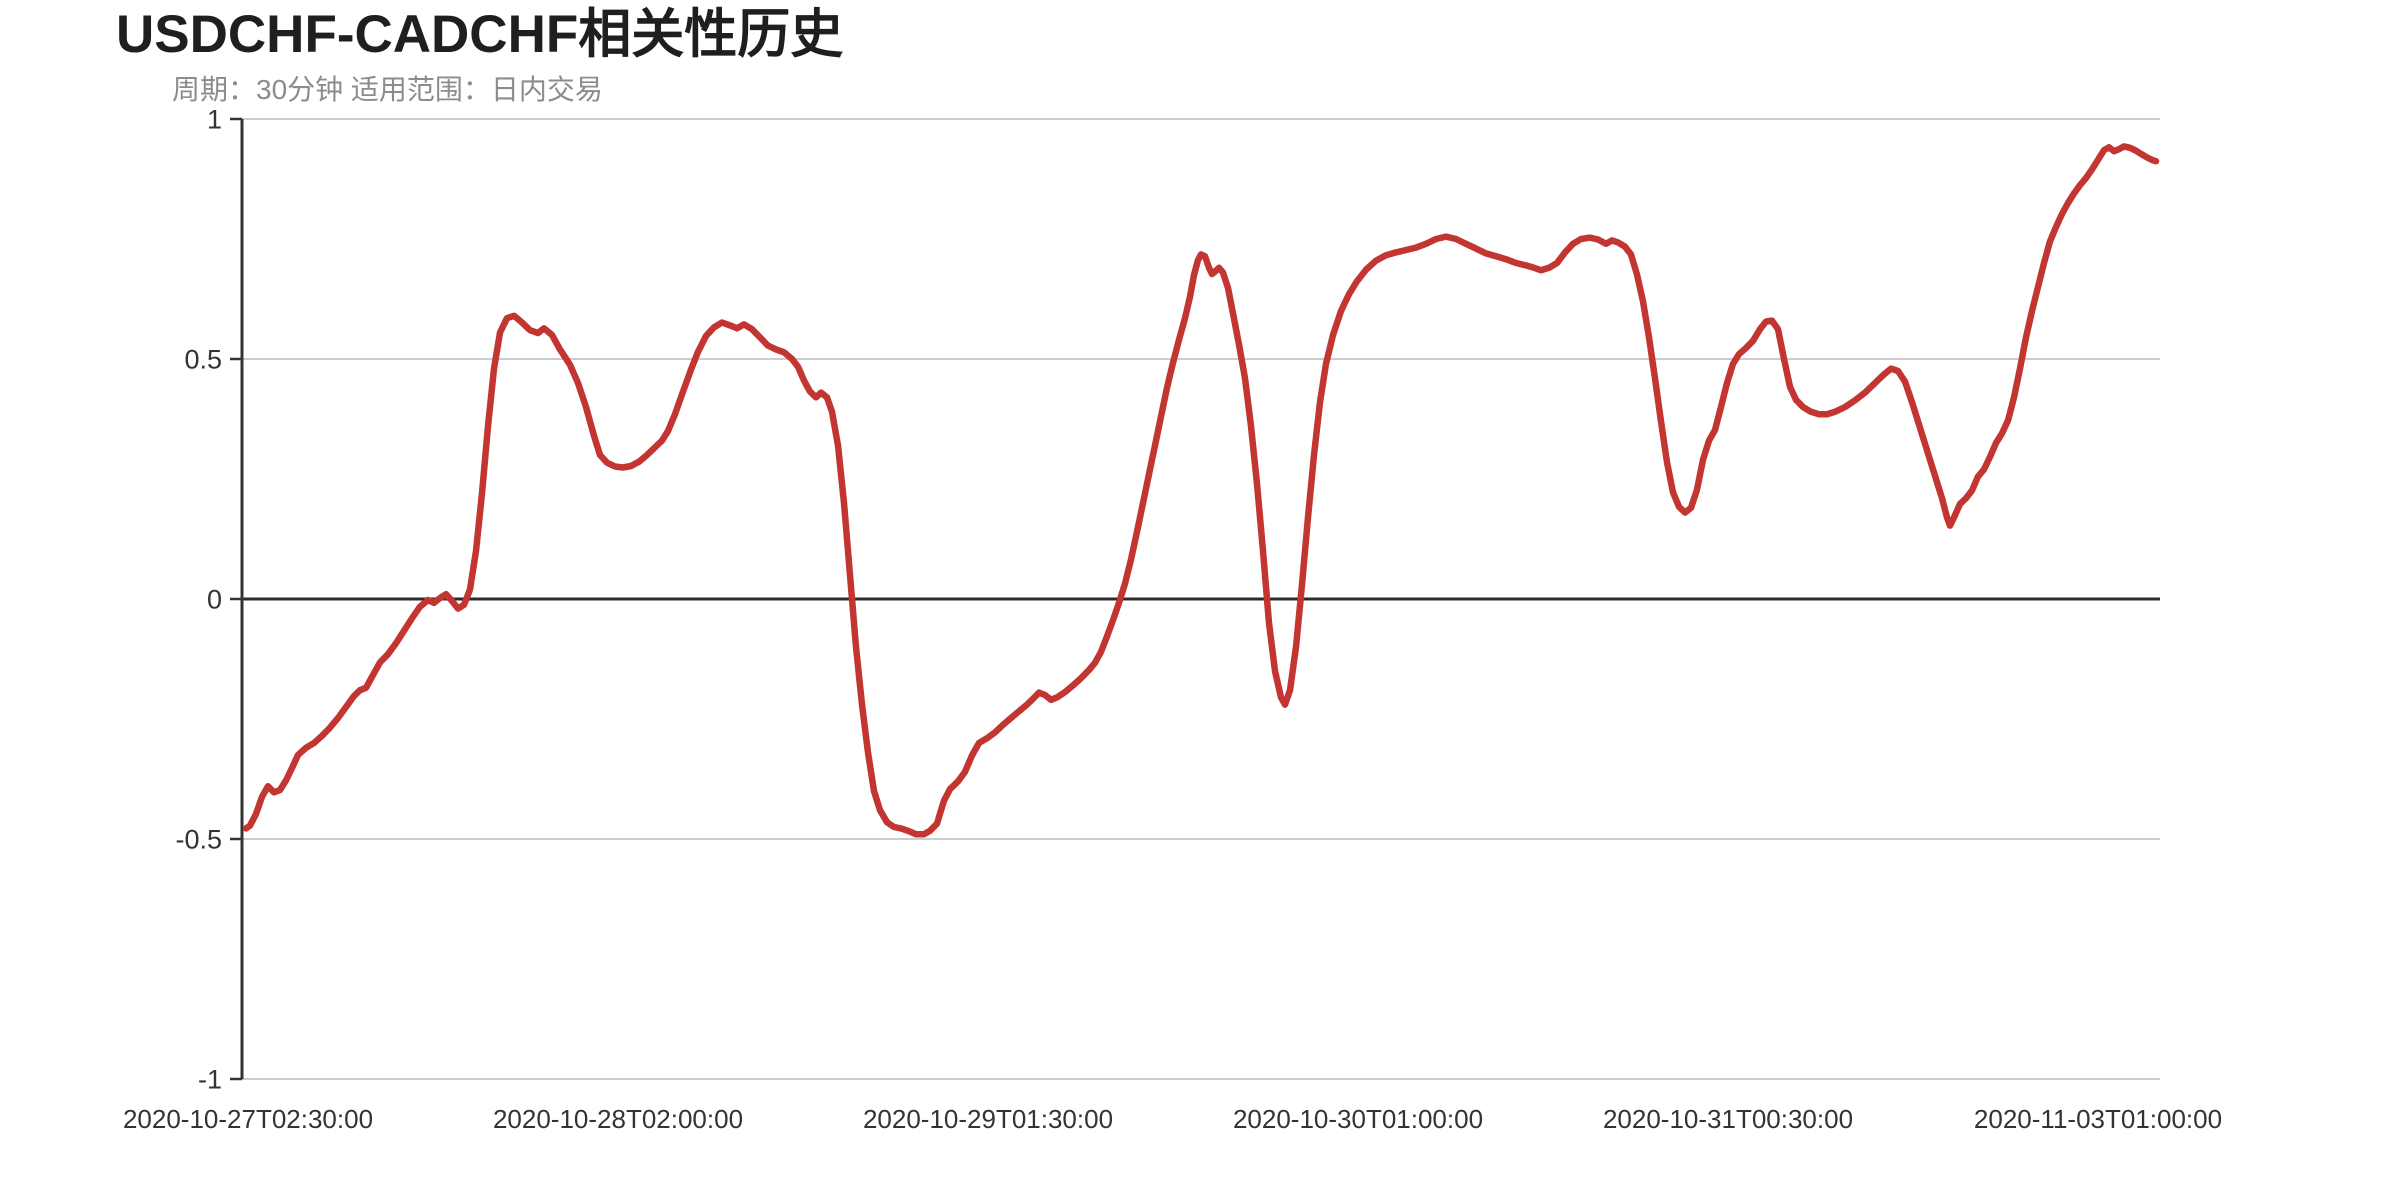 The image size is (2400, 1200). What do you see at coordinates (210, 1079) in the screenshot?
I see `y-axis-label: -1` at bounding box center [210, 1079].